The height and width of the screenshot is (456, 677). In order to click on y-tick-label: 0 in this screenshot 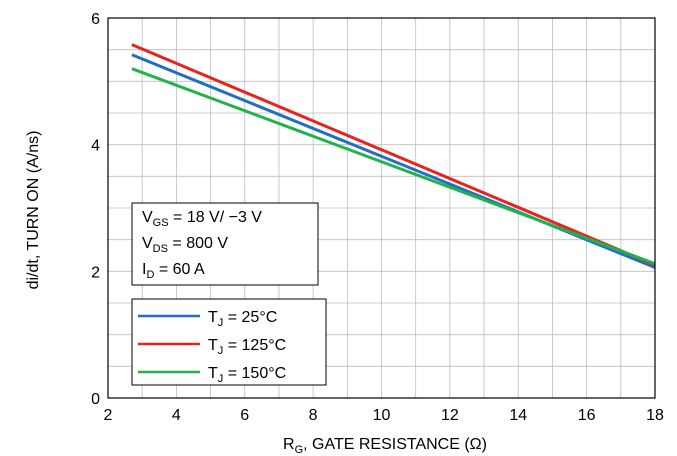, I will do `click(95, 399)`.